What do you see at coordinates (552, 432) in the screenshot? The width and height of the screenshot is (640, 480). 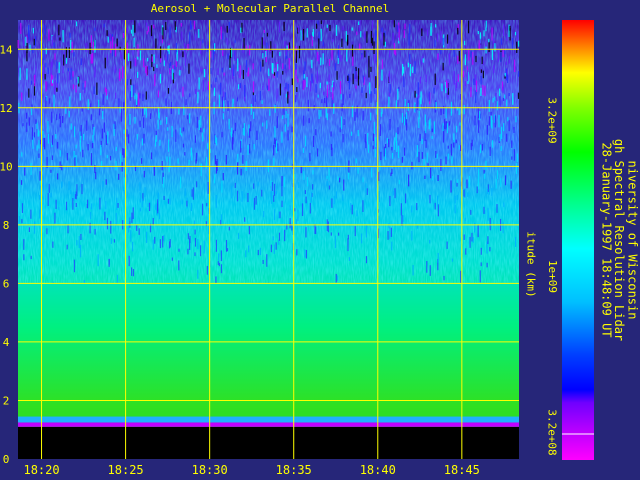 I see `colorbar-tick-label: 3.2e+08` at bounding box center [552, 432].